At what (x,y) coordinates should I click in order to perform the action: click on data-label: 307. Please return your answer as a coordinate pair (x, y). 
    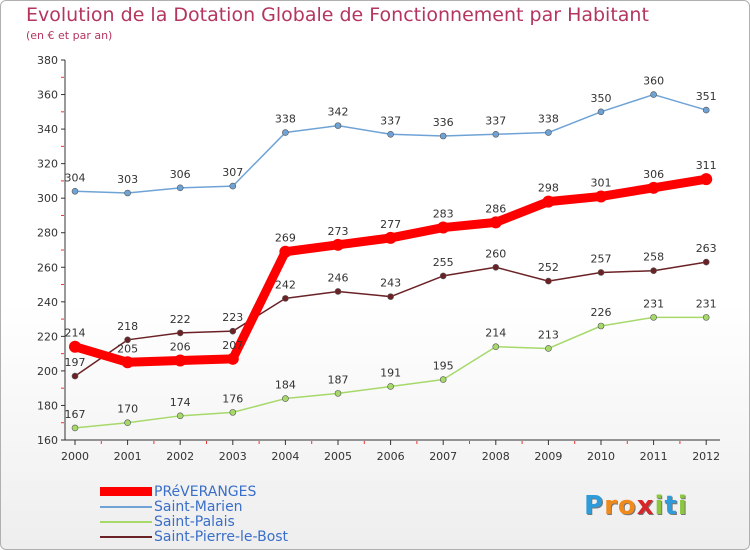
    Looking at the image, I should click on (232, 172).